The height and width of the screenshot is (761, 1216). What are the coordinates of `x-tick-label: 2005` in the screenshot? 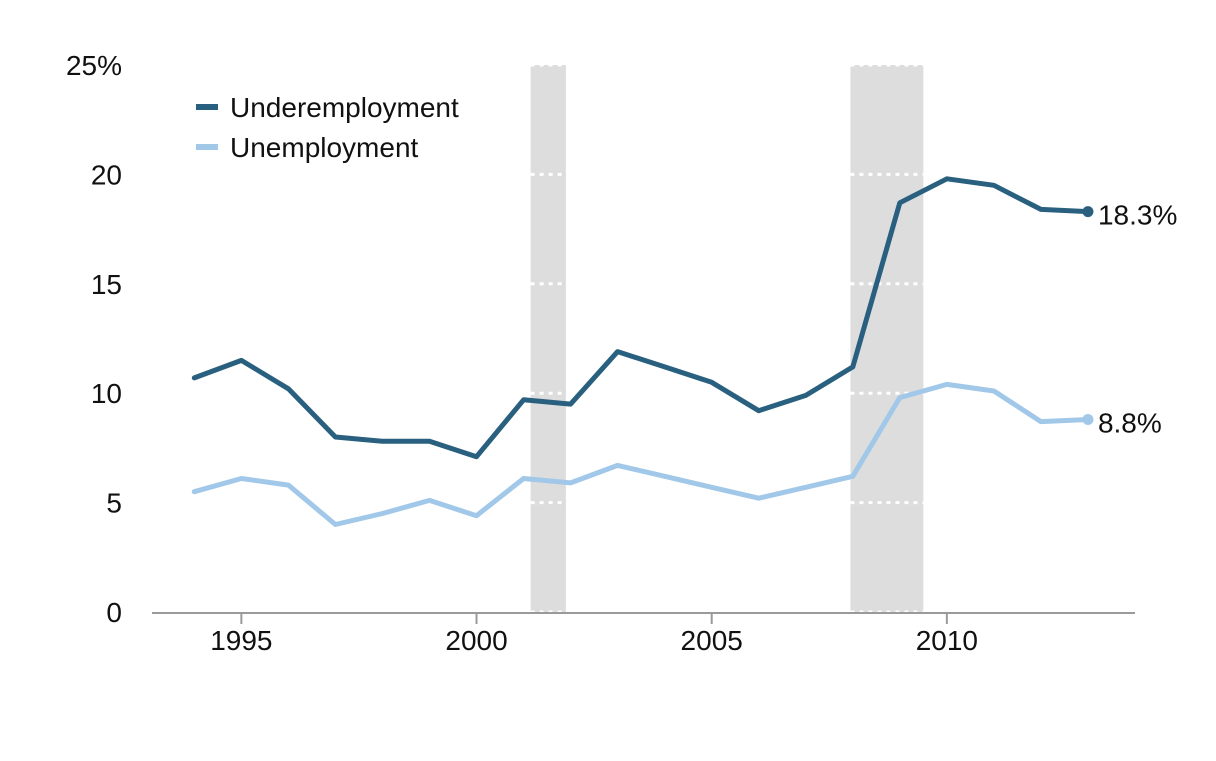 It's located at (712, 640).